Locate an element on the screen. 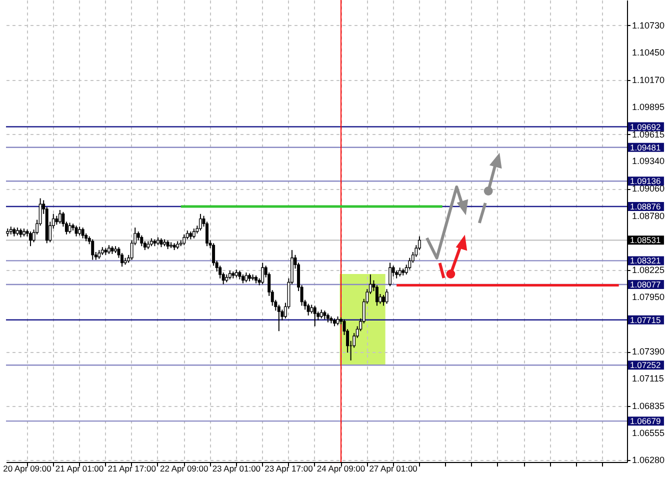 This screenshot has height=480, width=665. ref-line-label: 1.07252 is located at coordinates (645, 365).